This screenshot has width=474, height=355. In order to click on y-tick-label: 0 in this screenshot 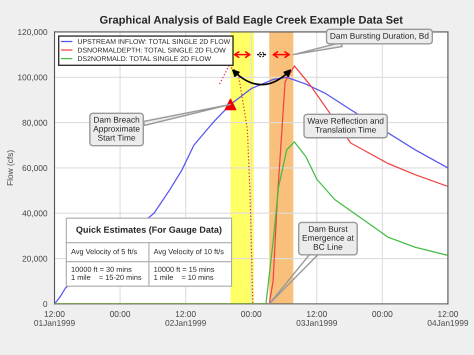, I will do `click(45, 304)`.